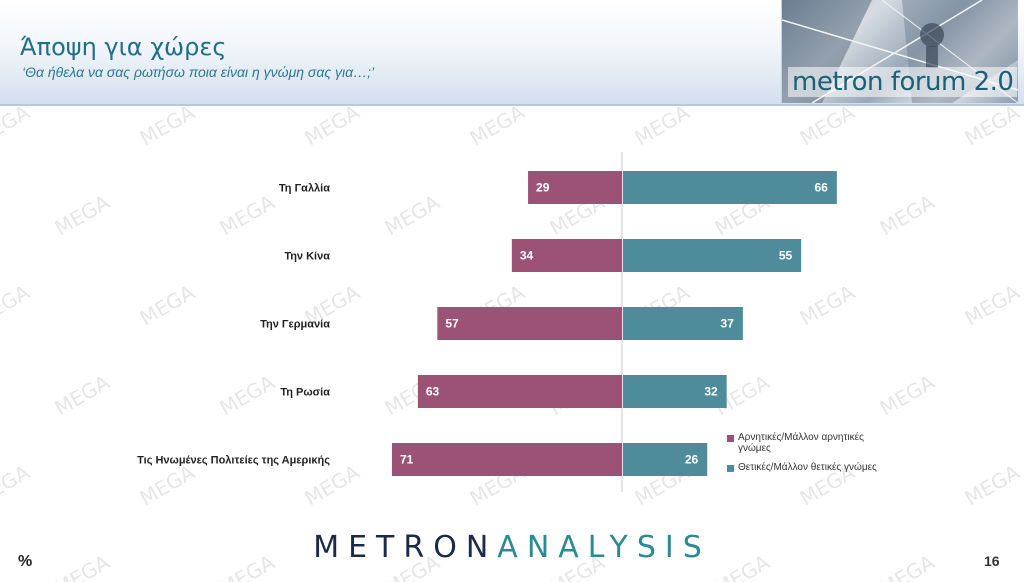 The height and width of the screenshot is (582, 1024). I want to click on category-label: Την Κίνα, so click(307, 257).